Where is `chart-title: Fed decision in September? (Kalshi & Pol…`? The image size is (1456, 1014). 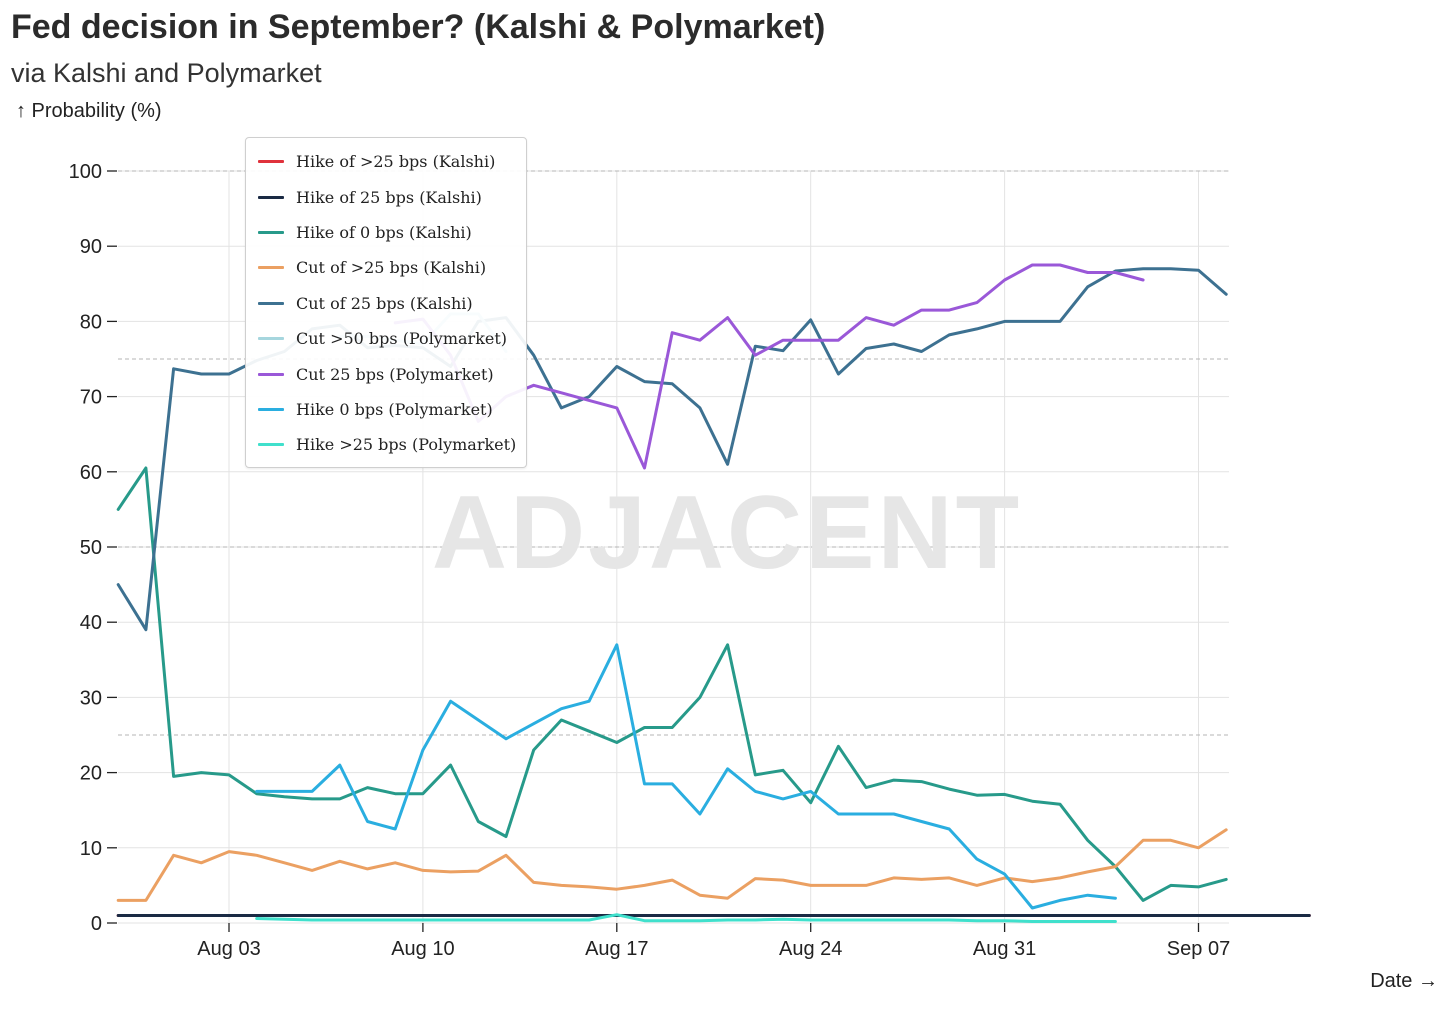 chart-title: Fed decision in September? (Kalshi & Pol… is located at coordinates (418, 27).